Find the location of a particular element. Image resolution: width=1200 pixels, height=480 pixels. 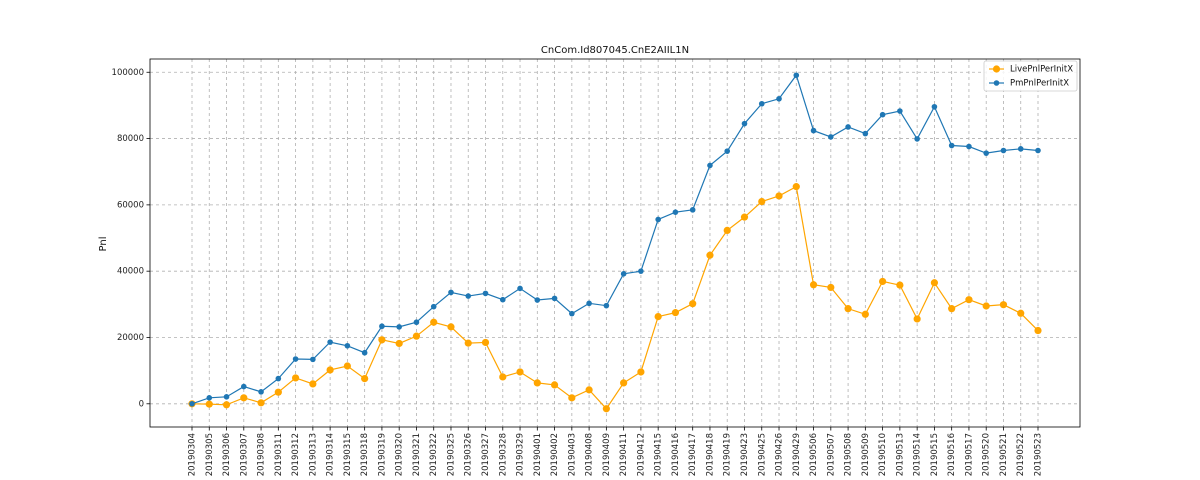

x-tick-label: 20190314 is located at coordinates (331, 454).